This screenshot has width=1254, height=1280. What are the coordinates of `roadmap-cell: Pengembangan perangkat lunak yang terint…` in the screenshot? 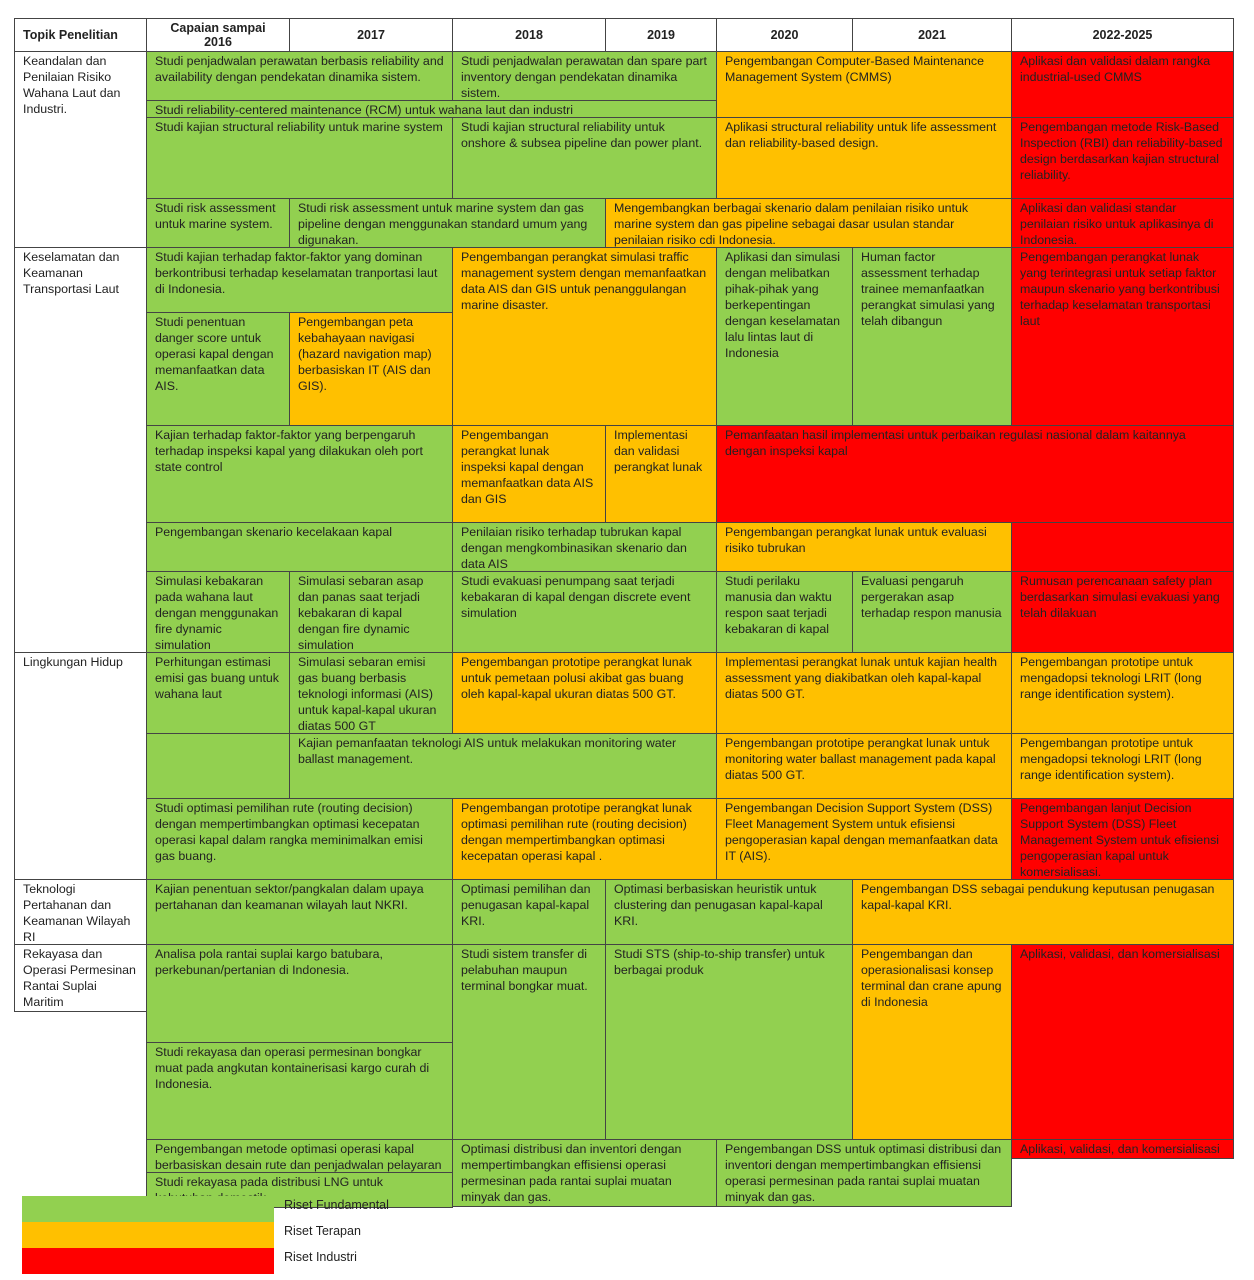 It's located at (1122, 409).